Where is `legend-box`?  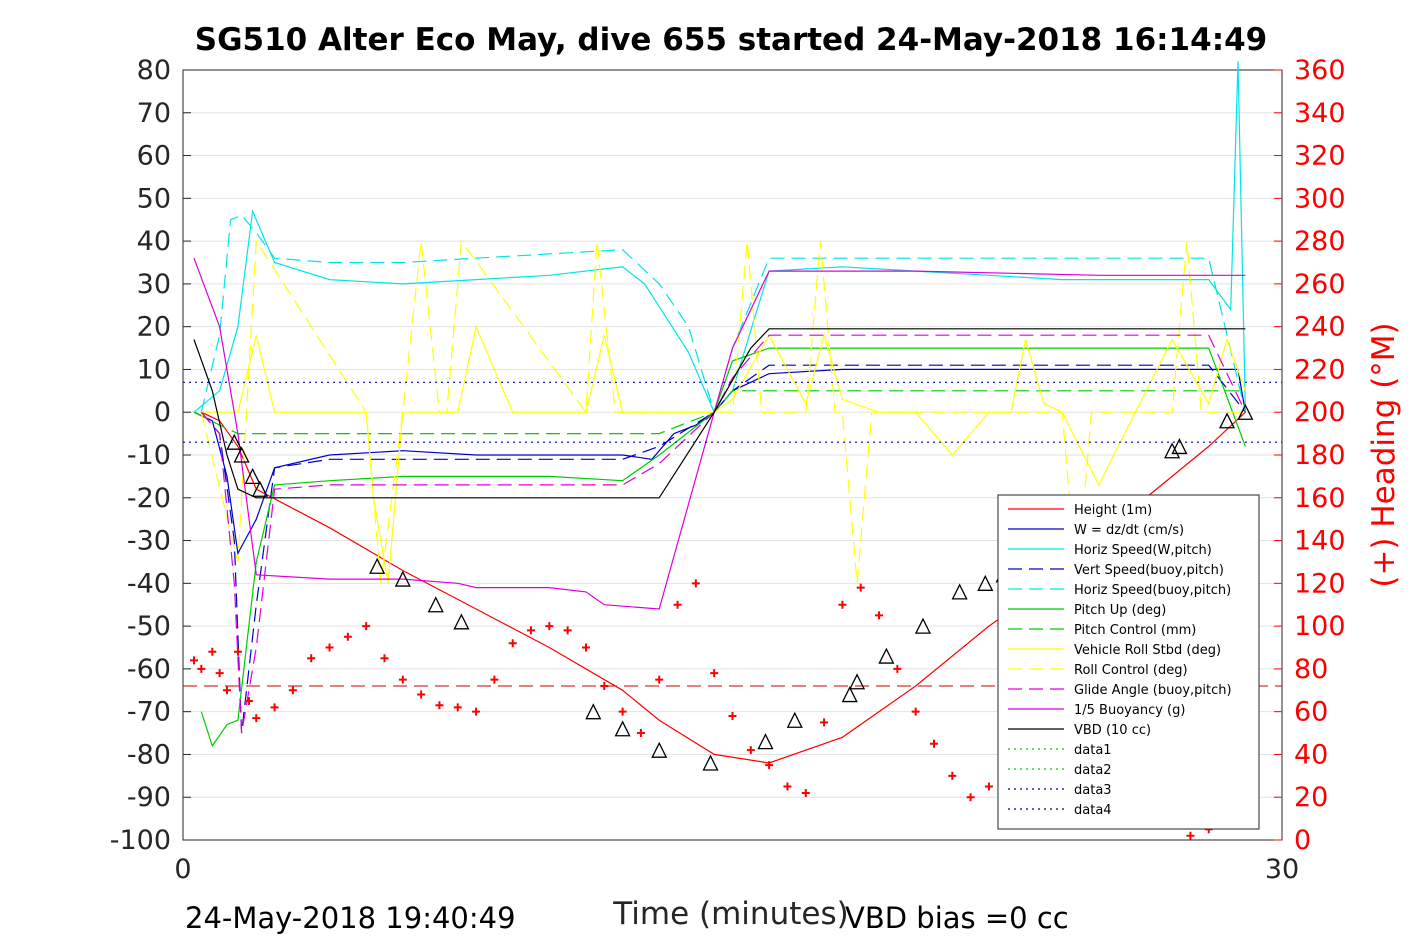
legend-box is located at coordinates (1128, 662).